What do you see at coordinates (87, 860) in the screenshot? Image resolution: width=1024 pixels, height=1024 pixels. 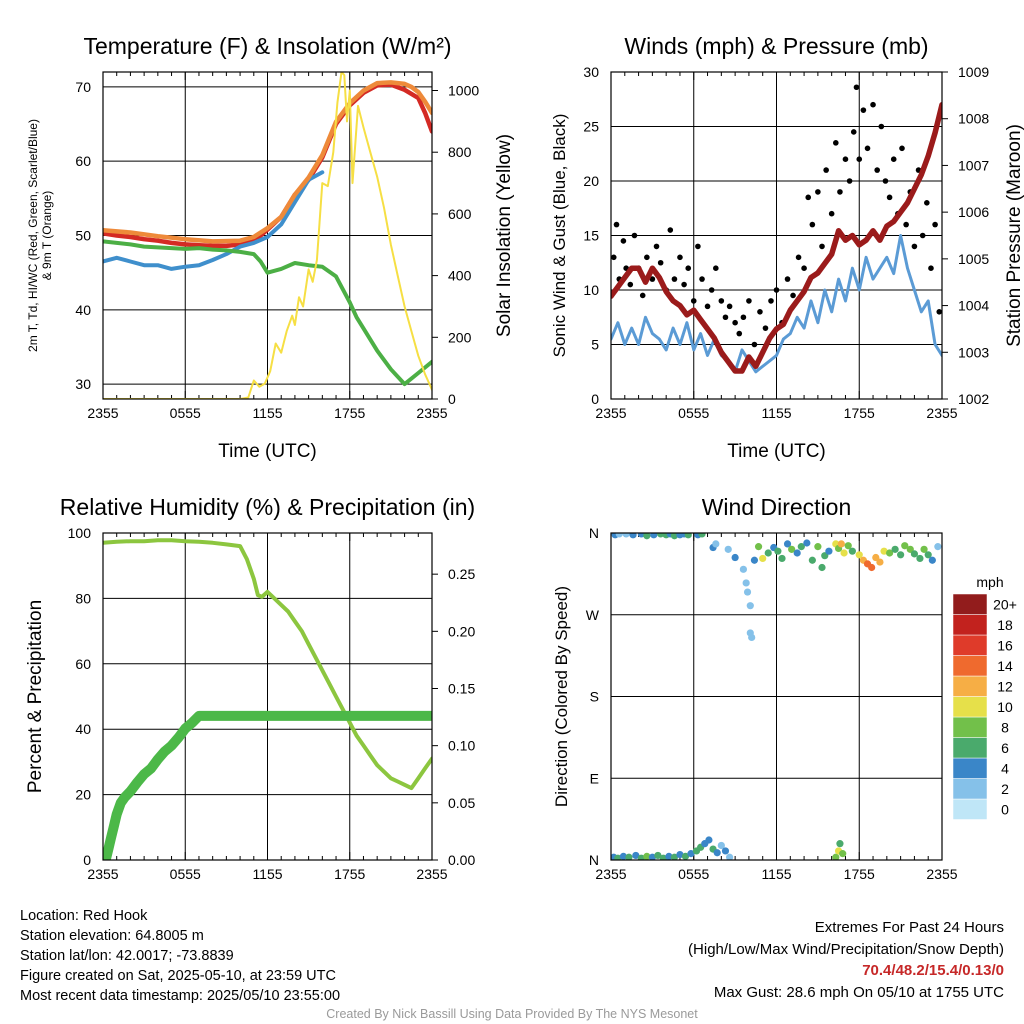 I see `y-tick-label: 0` at bounding box center [87, 860].